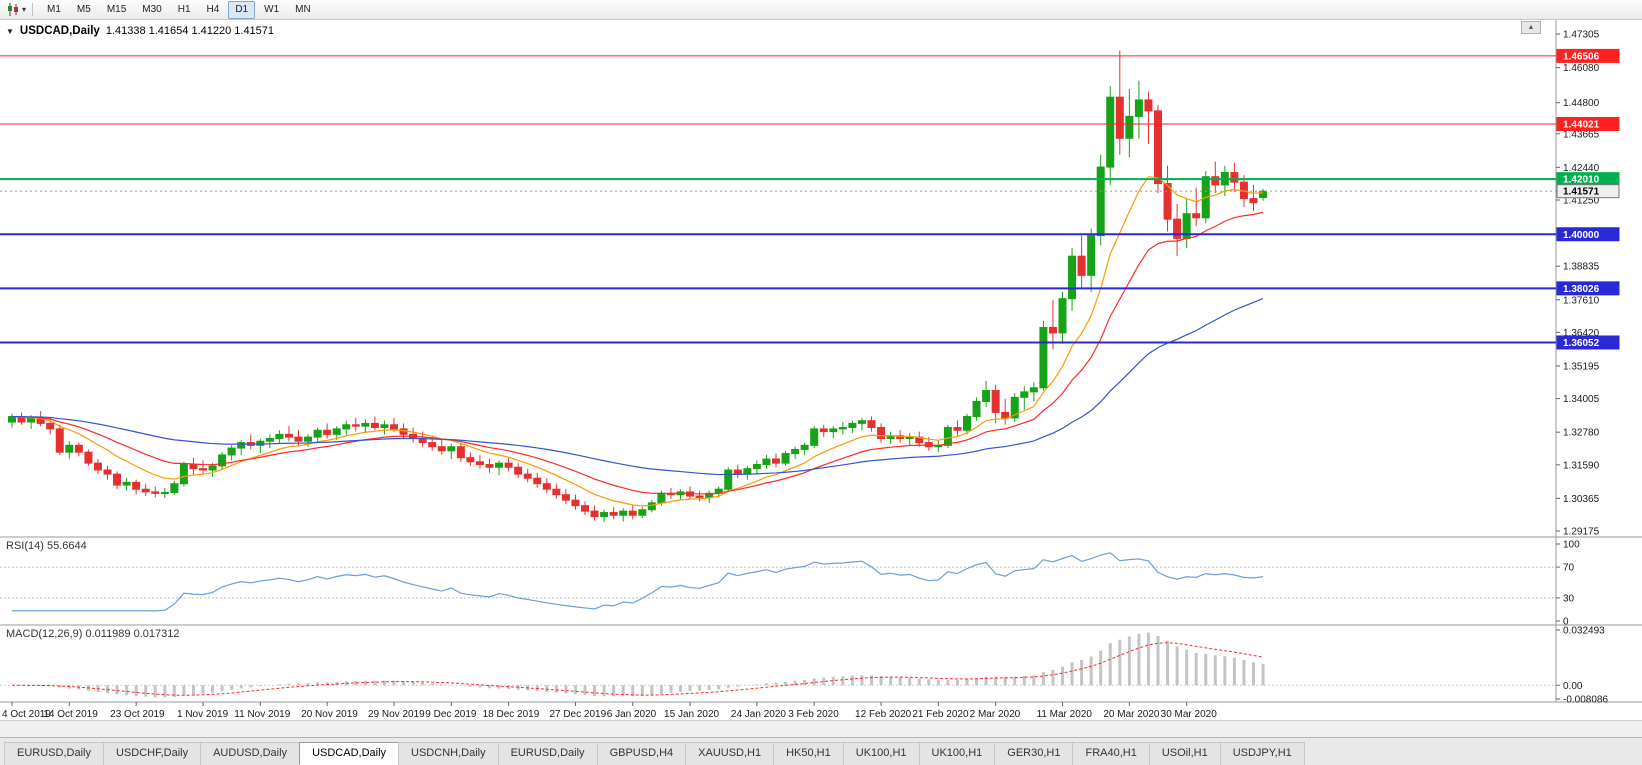  I want to click on scroll-up-button: ▲, so click(1531, 27).